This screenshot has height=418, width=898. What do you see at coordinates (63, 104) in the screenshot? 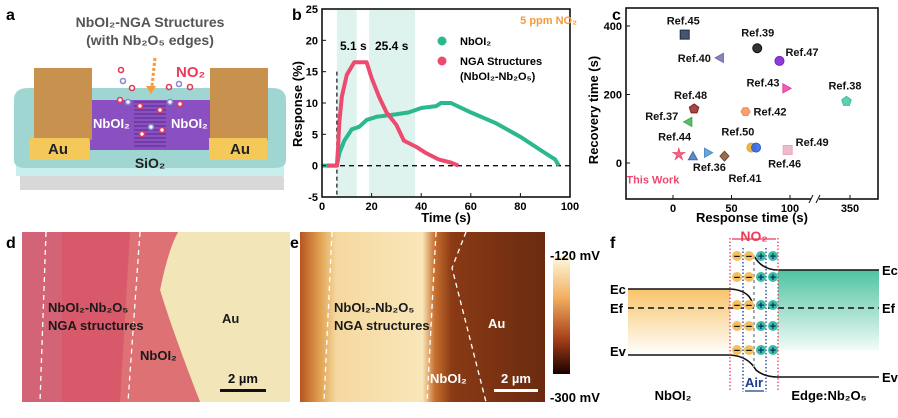
I see `au-electrode-left` at bounding box center [63, 104].